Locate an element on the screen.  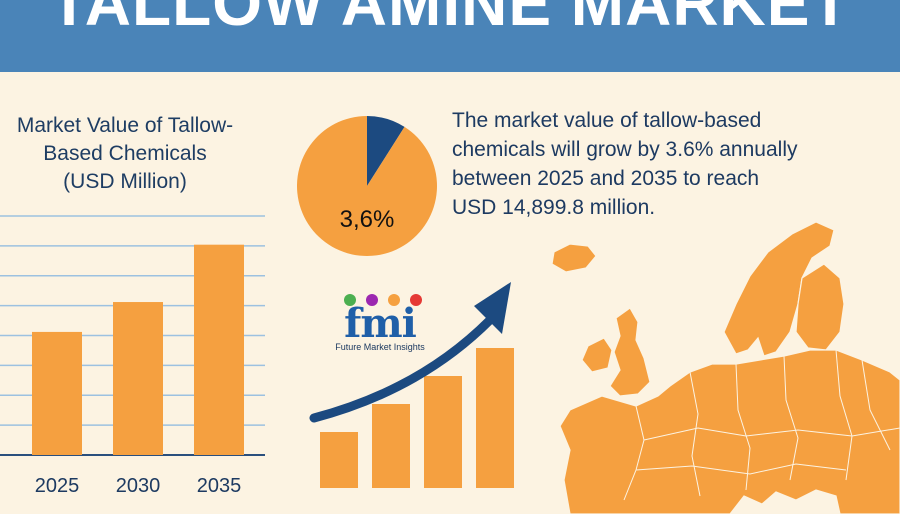
x-tick-label: 2030 is located at coordinates (138, 486).